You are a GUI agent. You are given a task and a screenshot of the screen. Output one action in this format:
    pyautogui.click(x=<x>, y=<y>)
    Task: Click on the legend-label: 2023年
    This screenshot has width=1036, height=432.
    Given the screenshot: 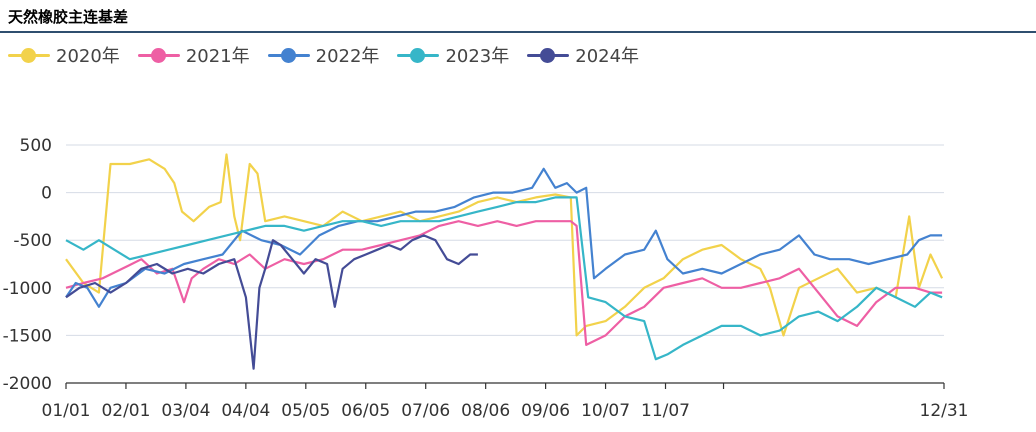 What is the action you would take?
    pyautogui.click(x=477, y=56)
    